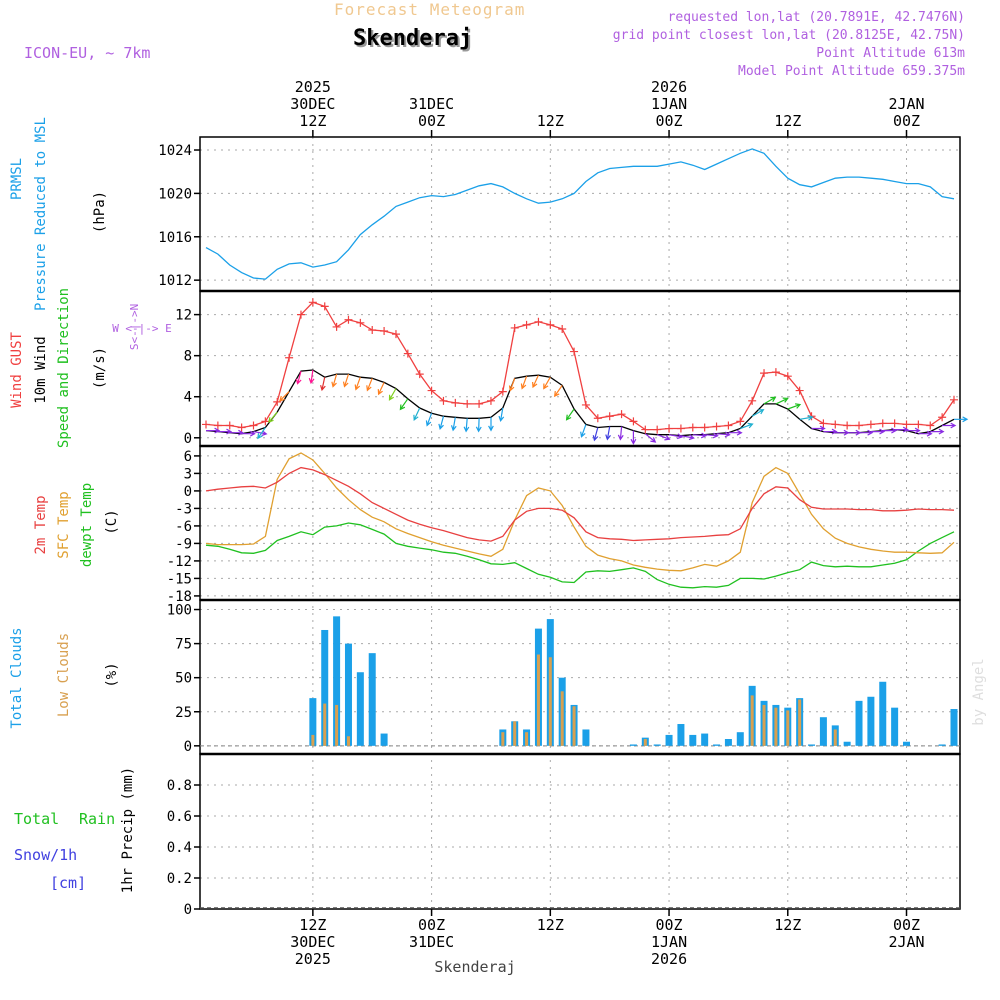 Image resolution: width=1000 pixels, height=1000 pixels. I want to click on y-tick-label: 1020, so click(175, 194).